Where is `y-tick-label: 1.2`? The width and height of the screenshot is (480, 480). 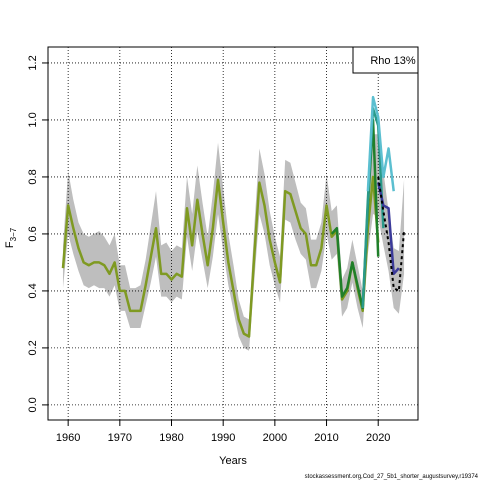 y-tick-label: 1.2 is located at coordinates (33, 62).